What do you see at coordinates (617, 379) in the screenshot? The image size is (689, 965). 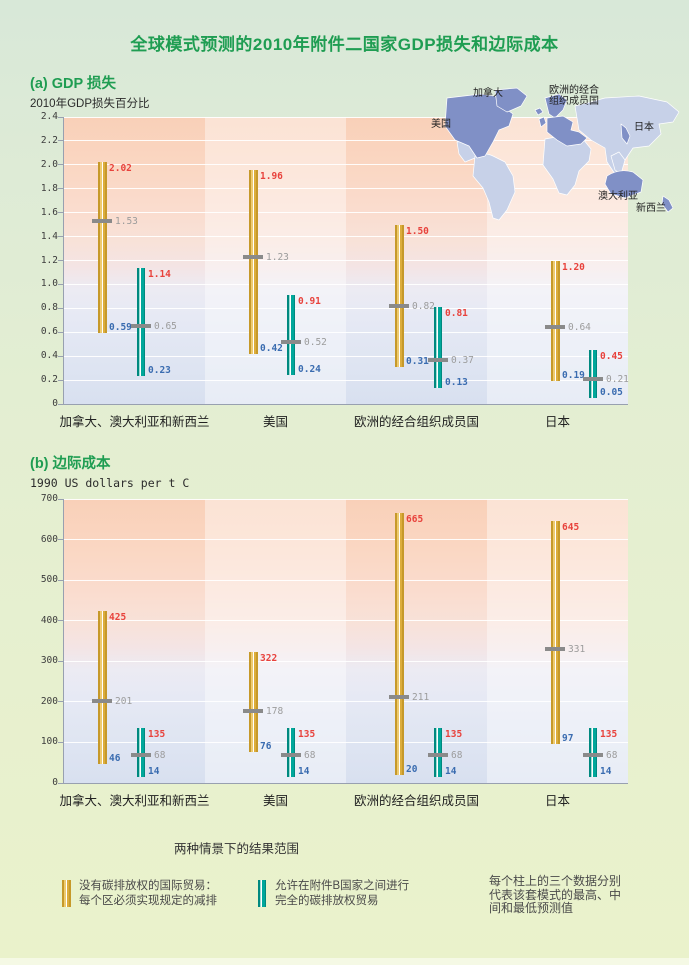 I see `mid-value-label: 0.21` at bounding box center [617, 379].